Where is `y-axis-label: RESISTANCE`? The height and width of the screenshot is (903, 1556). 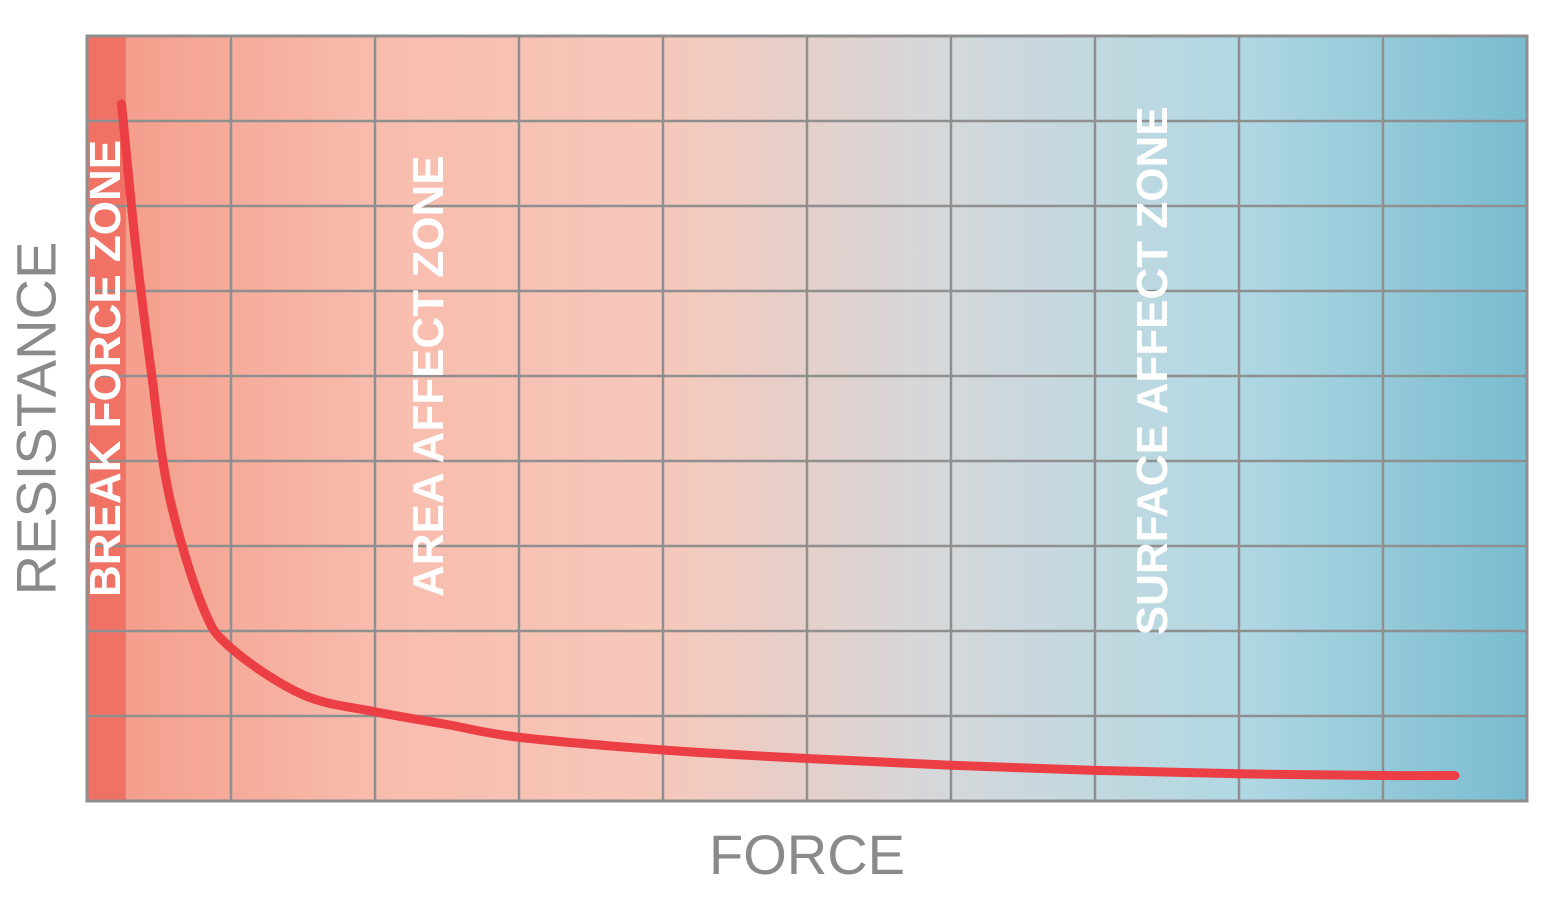
y-axis-label: RESISTANCE is located at coordinates (36, 419).